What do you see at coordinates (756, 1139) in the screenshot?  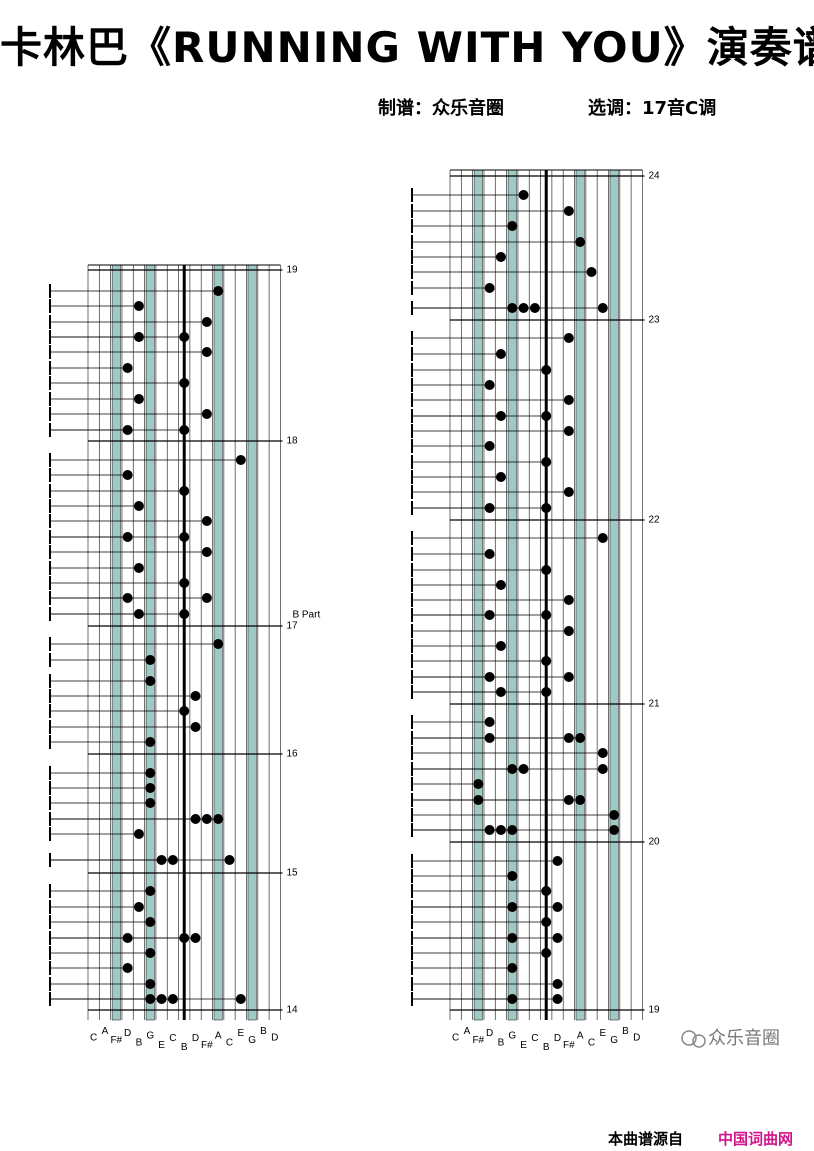 I see `footer-site: 中国词曲网` at bounding box center [756, 1139].